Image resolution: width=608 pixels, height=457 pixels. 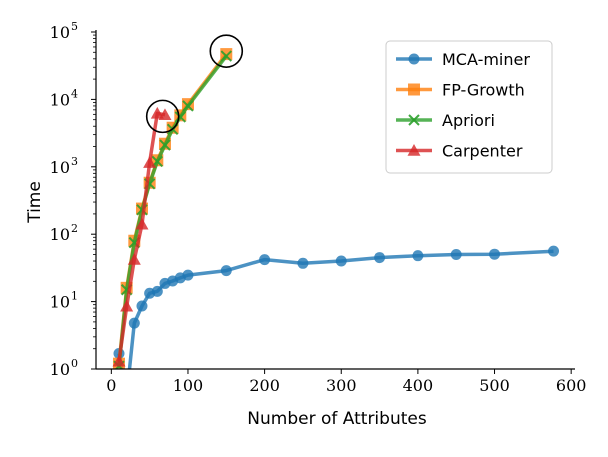 I want to click on x-tick-label-3: 300, so click(x=341, y=385).